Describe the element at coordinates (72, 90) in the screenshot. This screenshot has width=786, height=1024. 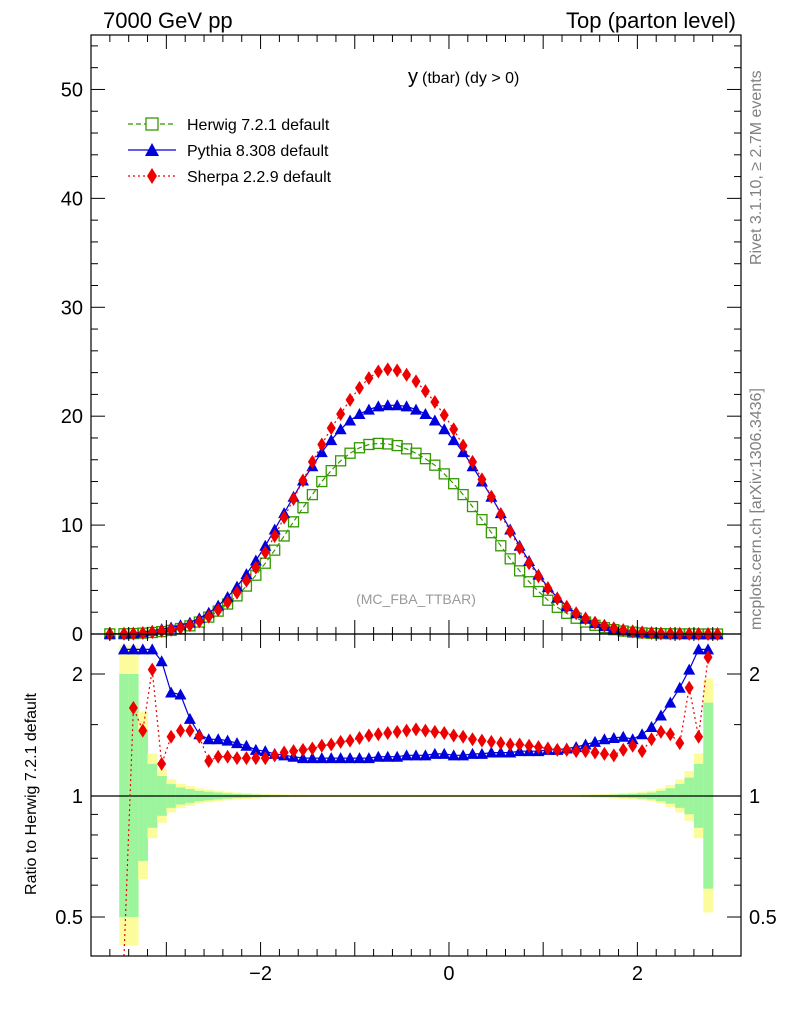
I see `y-tick-label: 50` at that location.